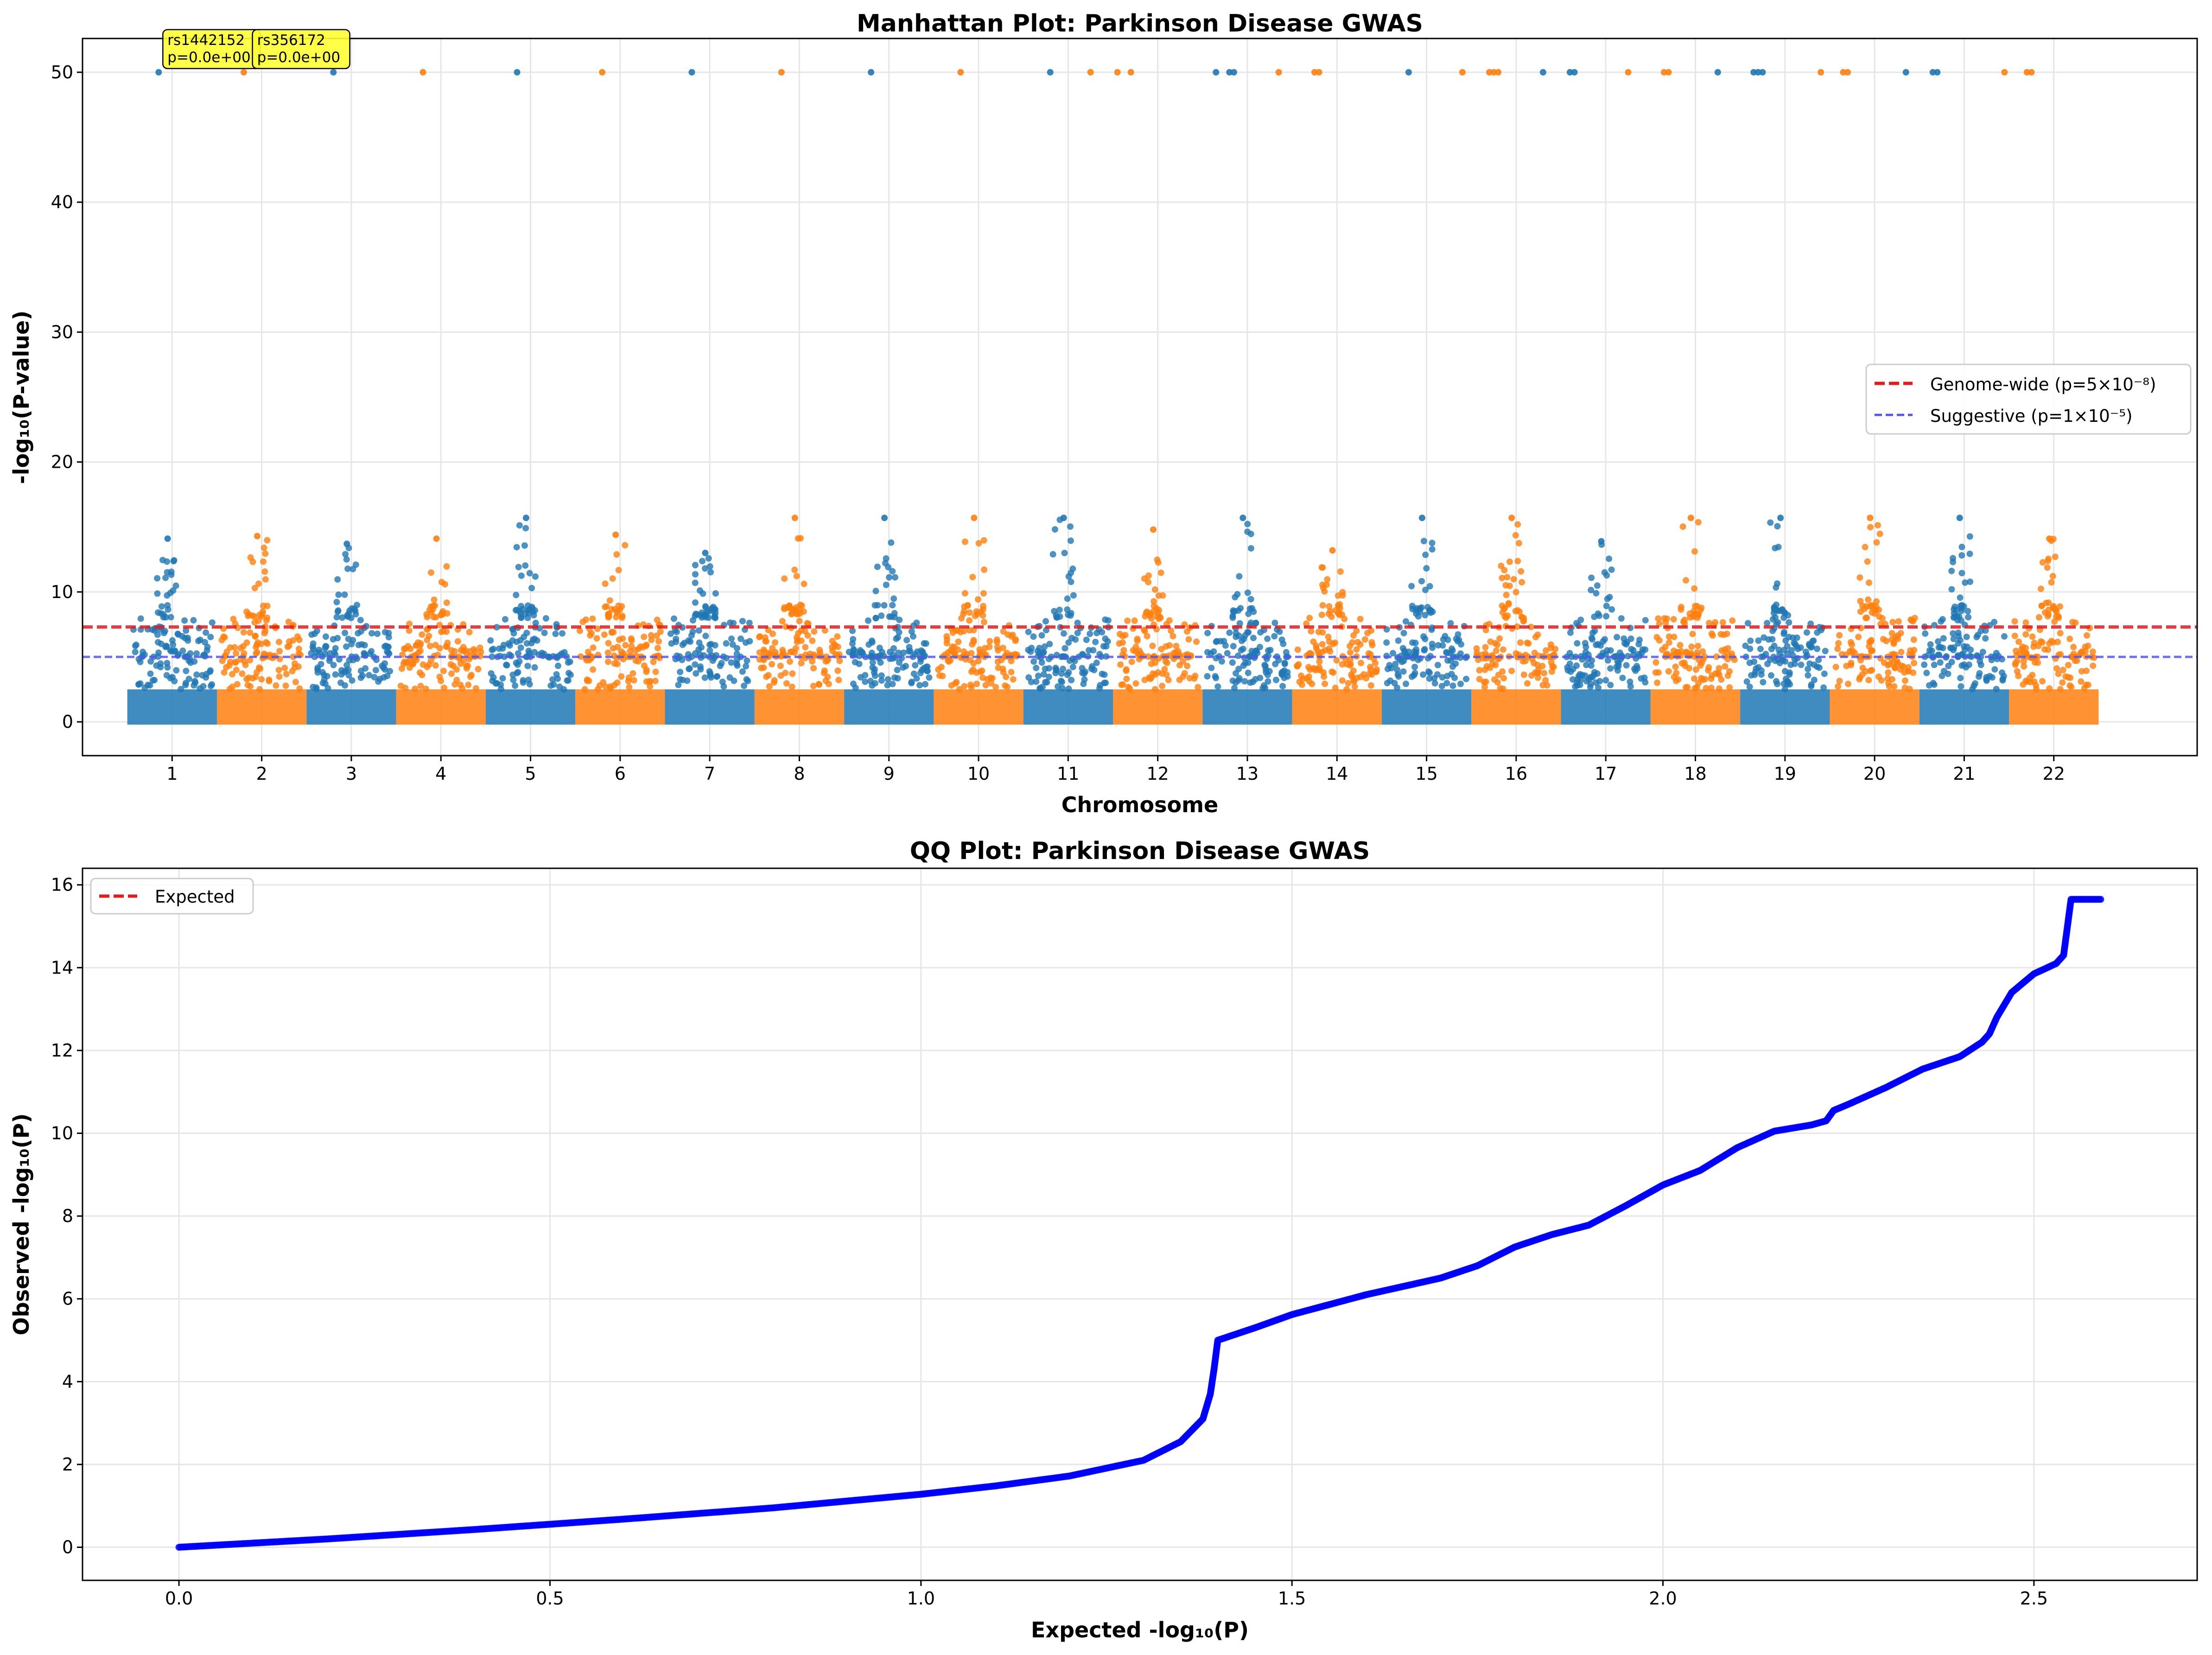 This screenshot has height=1655, width=2212. Describe the element at coordinates (799, 707) in the screenshot. I see `snp-band` at that location.